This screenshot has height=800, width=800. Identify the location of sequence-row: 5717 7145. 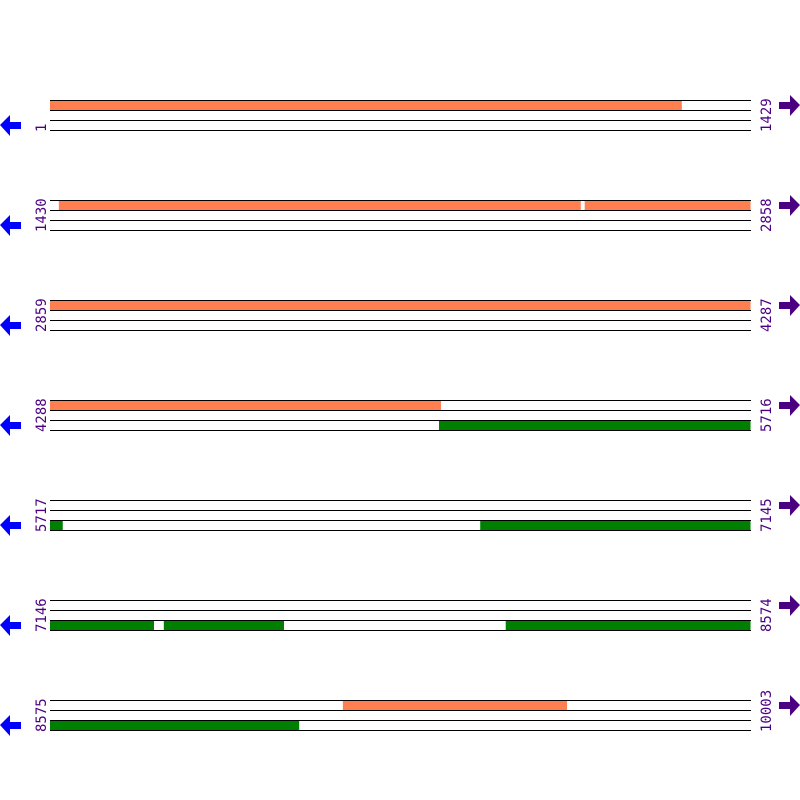
(400, 515).